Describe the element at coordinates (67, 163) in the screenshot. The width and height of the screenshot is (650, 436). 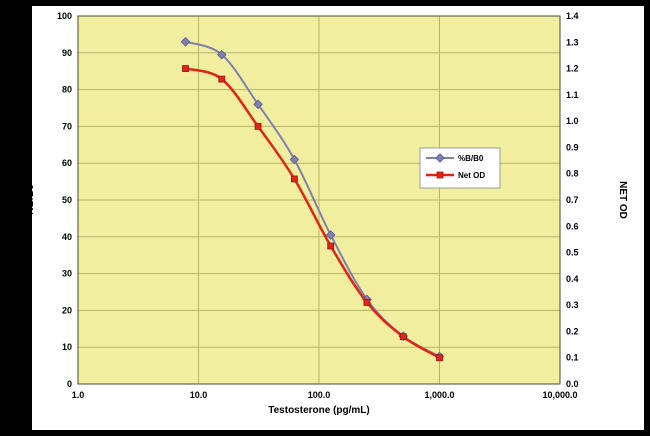
I see `y-axis-left-tick-label: 60` at that location.